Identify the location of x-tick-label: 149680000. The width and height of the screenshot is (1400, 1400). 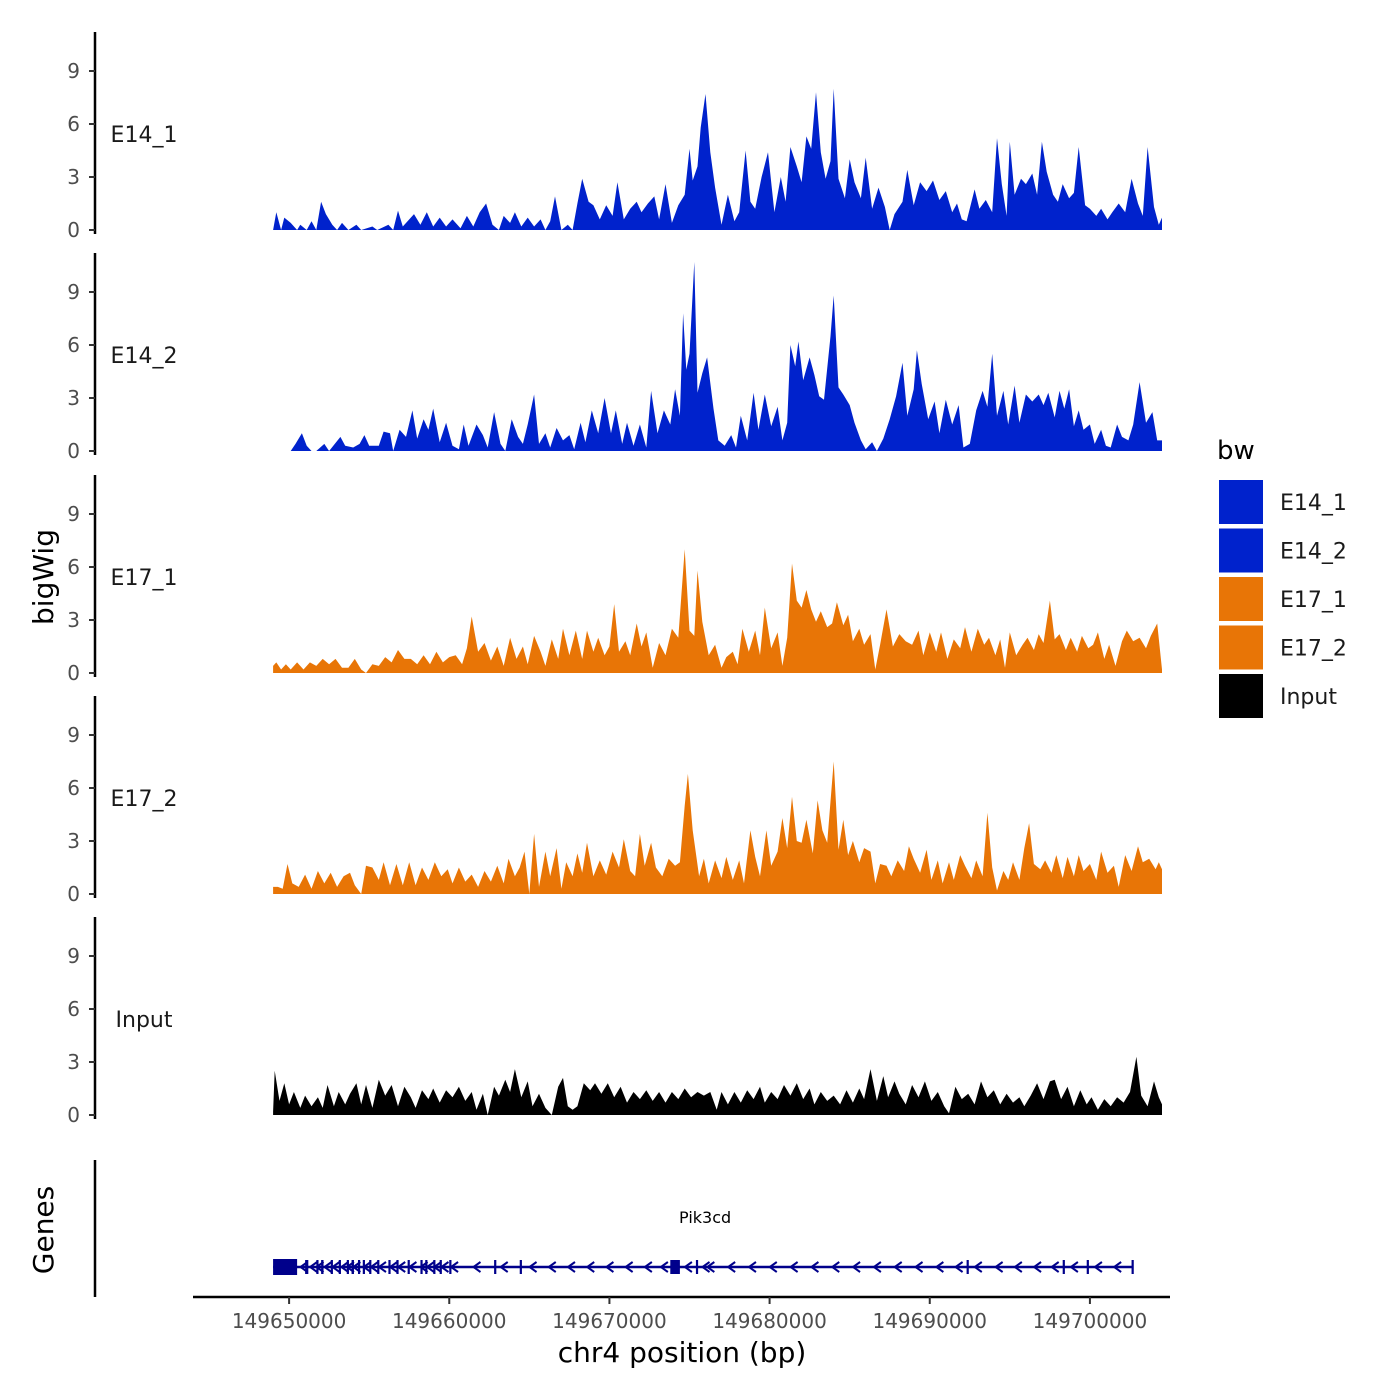
(769, 1321).